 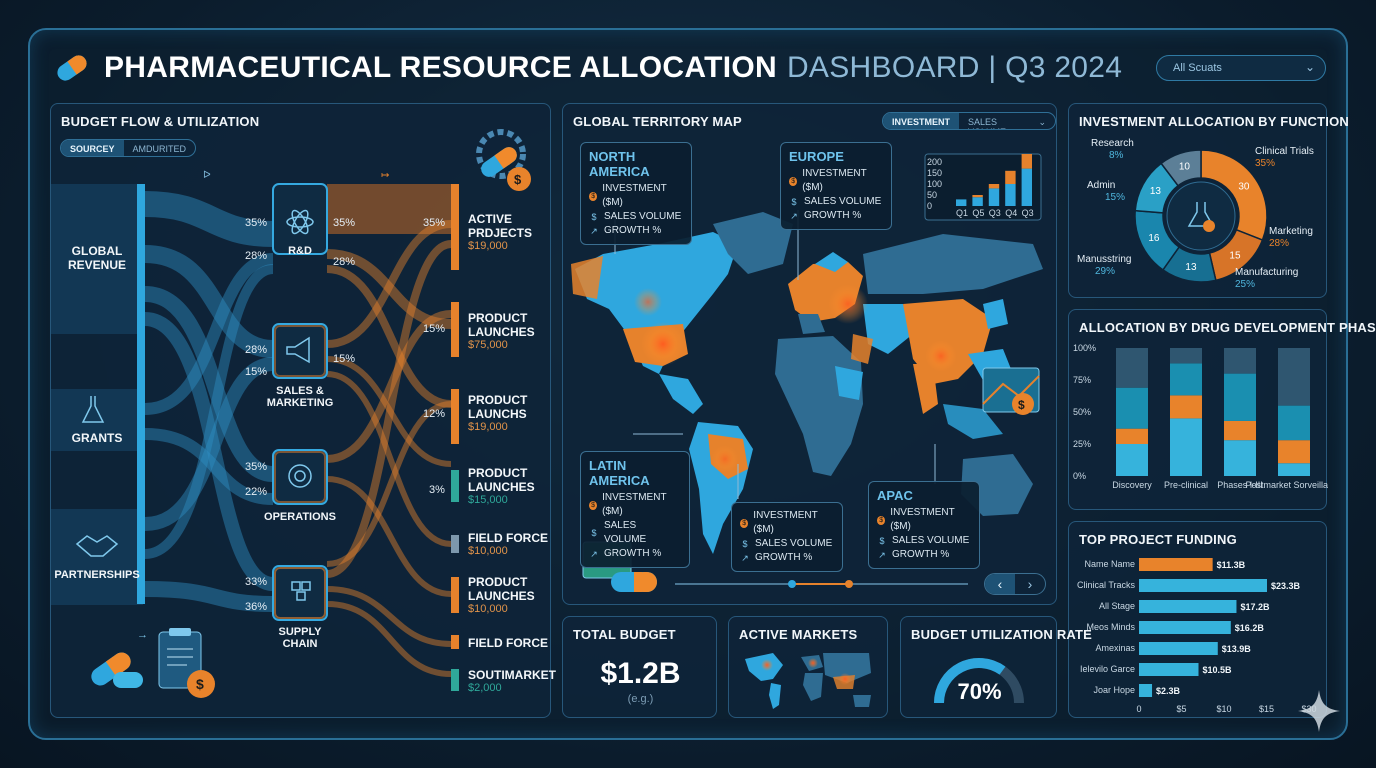 What do you see at coordinates (434, 414) in the screenshot?
I see `target-pct: 12%` at bounding box center [434, 414].